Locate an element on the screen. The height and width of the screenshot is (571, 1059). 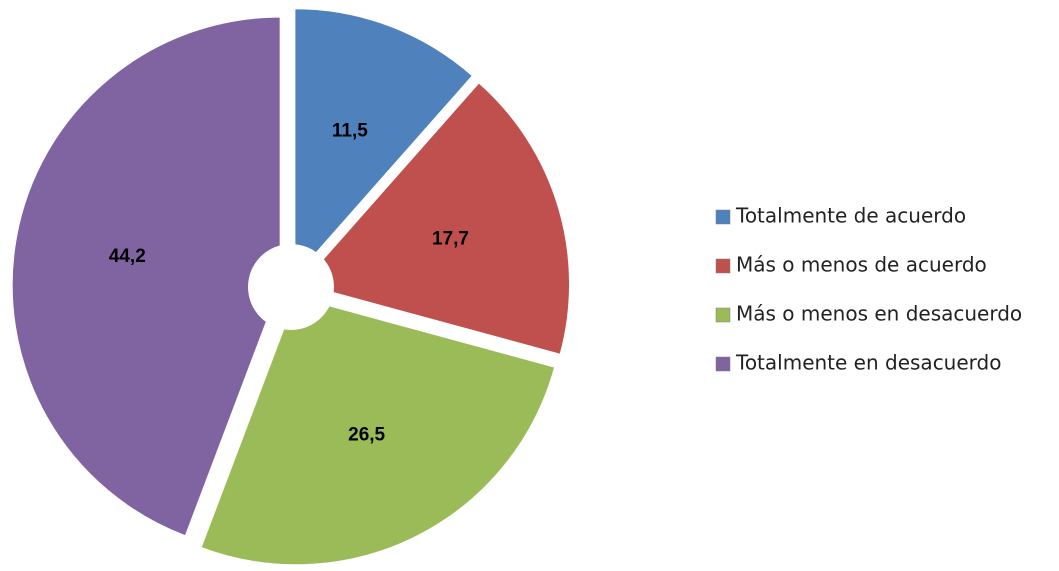
hole is located at coordinates (291, 287).